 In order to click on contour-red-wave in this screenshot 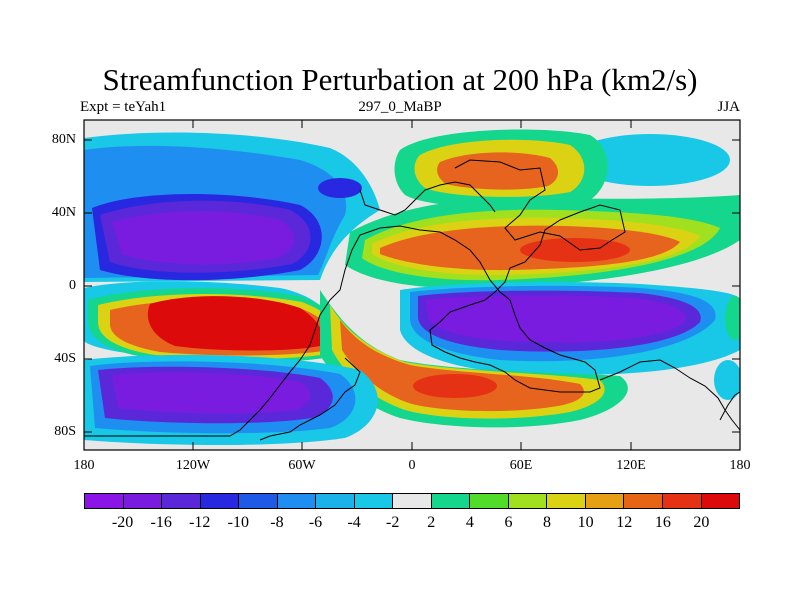, I will do `click(455, 386)`.